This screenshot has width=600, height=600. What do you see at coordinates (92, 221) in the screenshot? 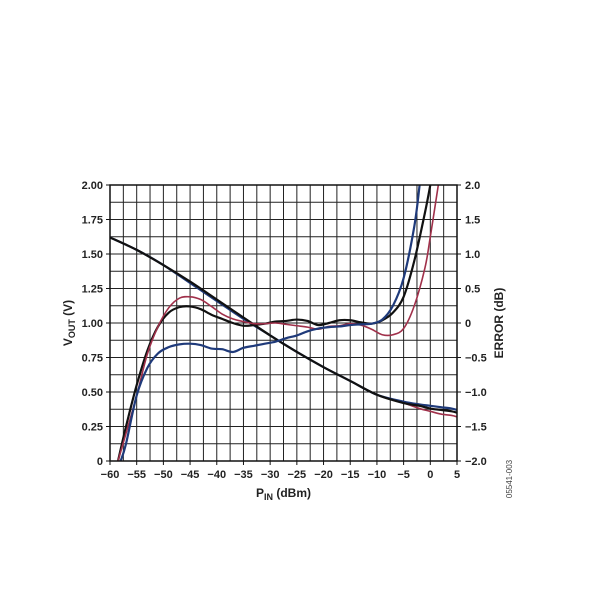
I see `y-left-tick-label: 1.75` at bounding box center [92, 221].